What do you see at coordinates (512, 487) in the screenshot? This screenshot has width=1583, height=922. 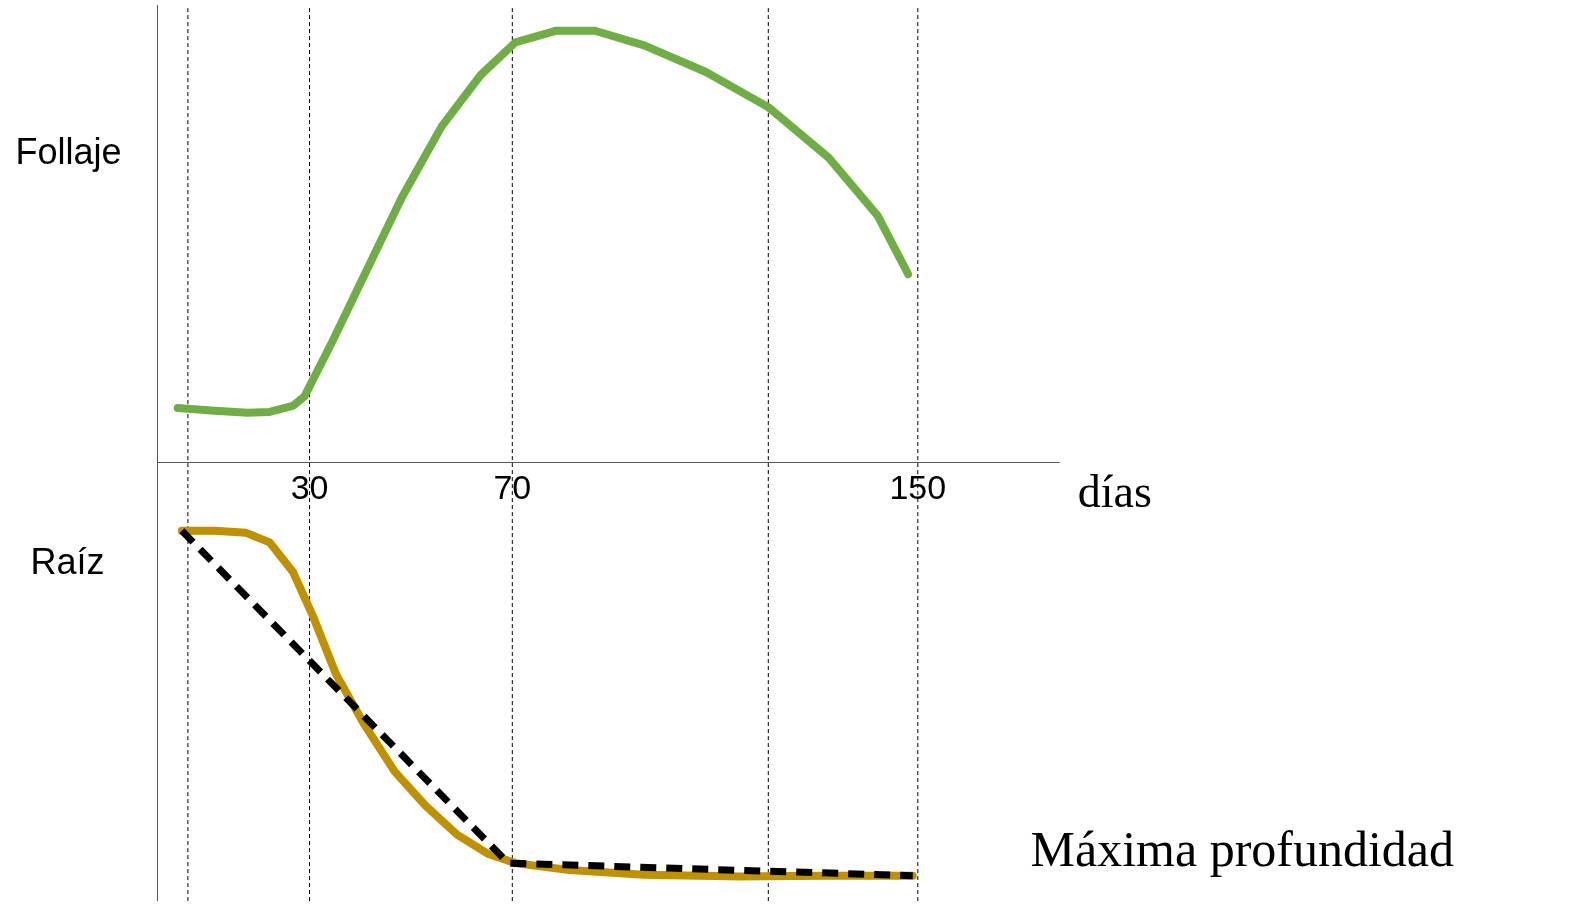 I see `x-tick-label: 70` at bounding box center [512, 487].